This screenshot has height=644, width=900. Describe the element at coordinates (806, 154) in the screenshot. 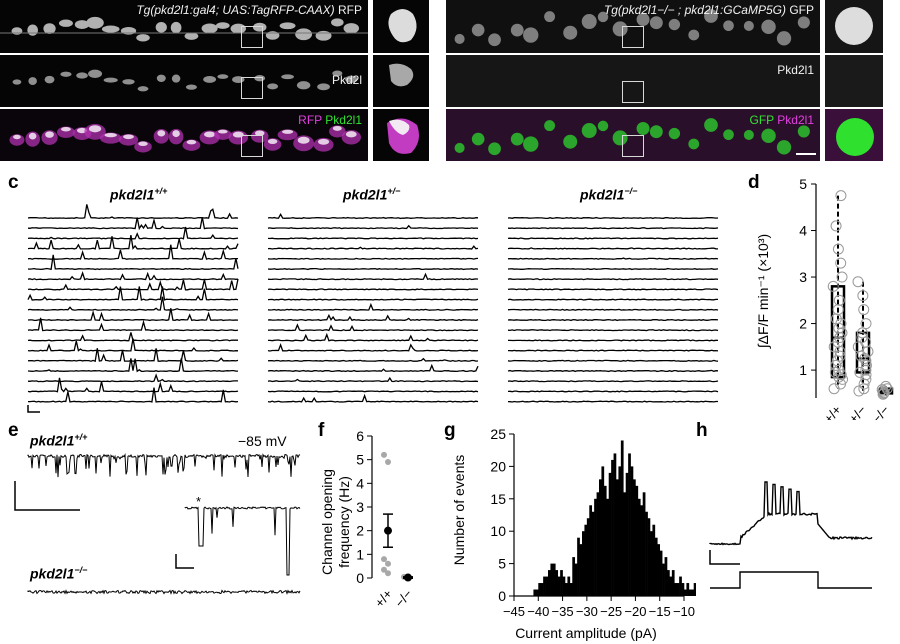

I see `panel-b-scale-bar` at that location.